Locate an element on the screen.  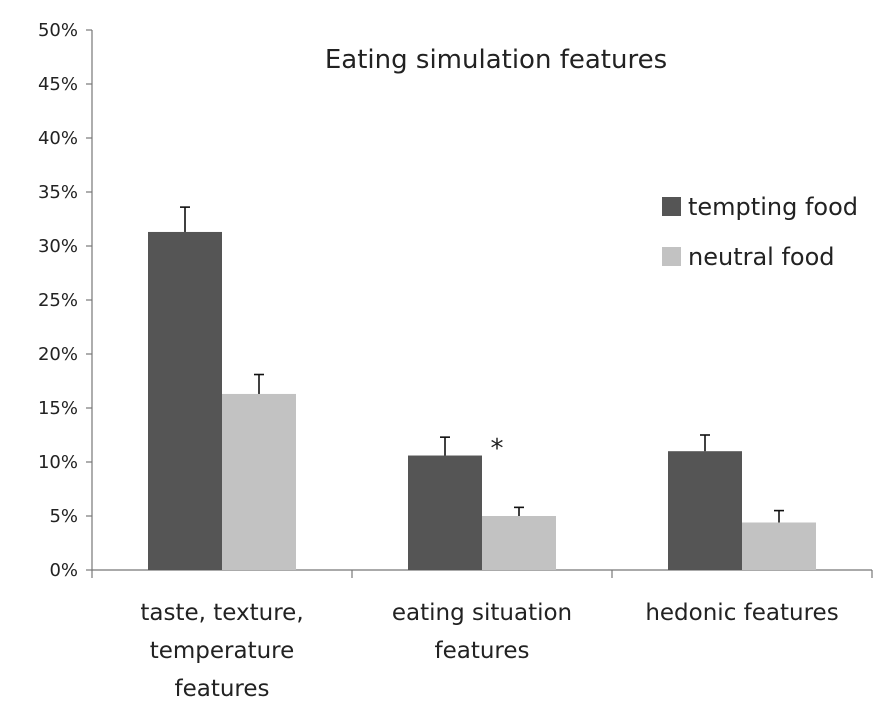
significance-annotation: * is located at coordinates (497, 449).